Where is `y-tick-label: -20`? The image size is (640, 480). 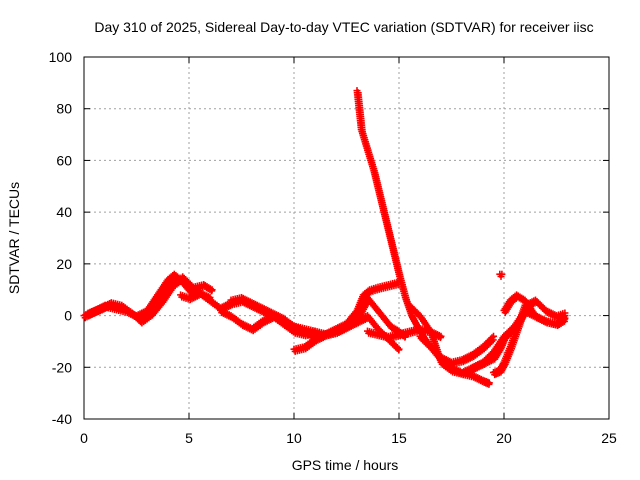
y-tick-label: -20 is located at coordinates (62, 367).